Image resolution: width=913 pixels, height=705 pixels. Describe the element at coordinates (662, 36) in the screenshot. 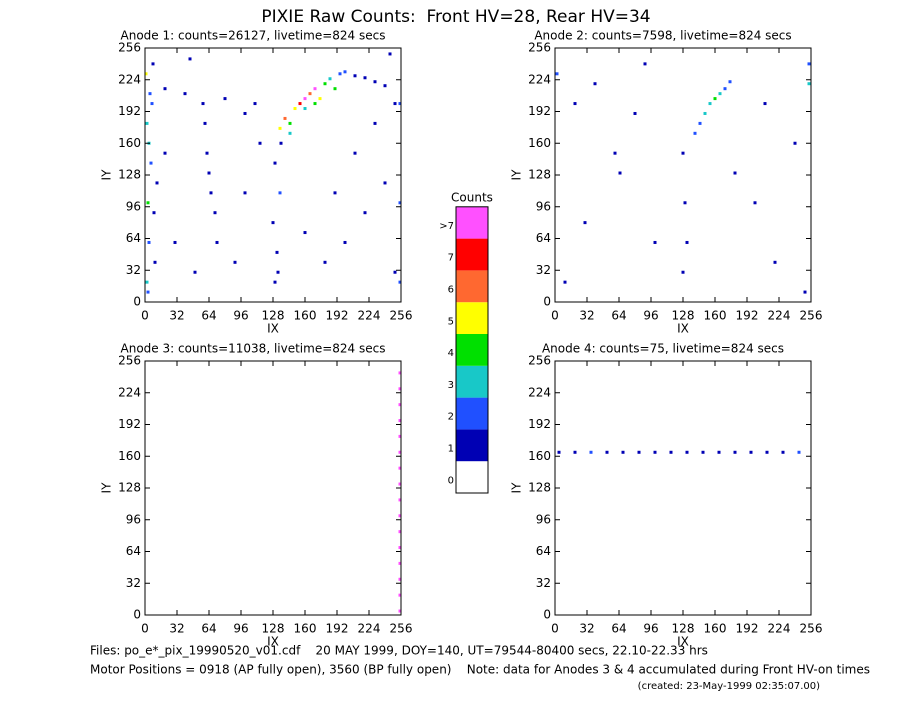

I see `panel-title: Anode 2: counts=7598, livetime=824 secs` at that location.